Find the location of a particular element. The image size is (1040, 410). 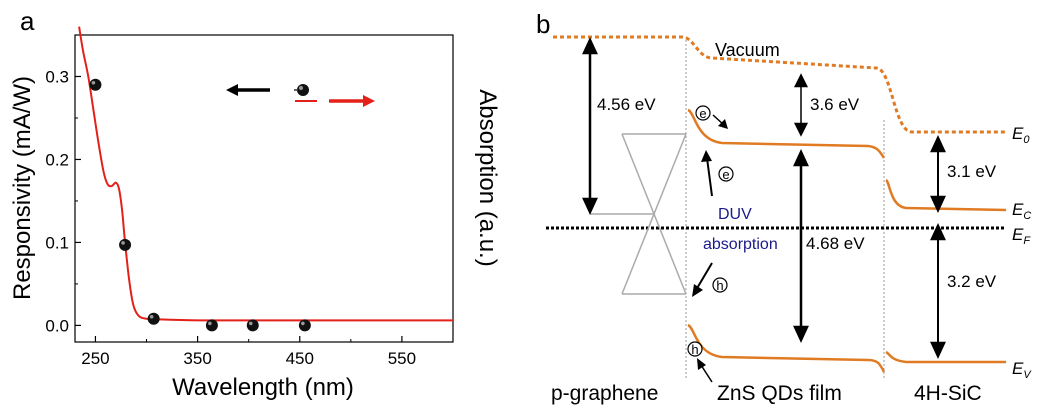

y-axis-right-label: Absorption (a.u.) is located at coordinates (487, 177).